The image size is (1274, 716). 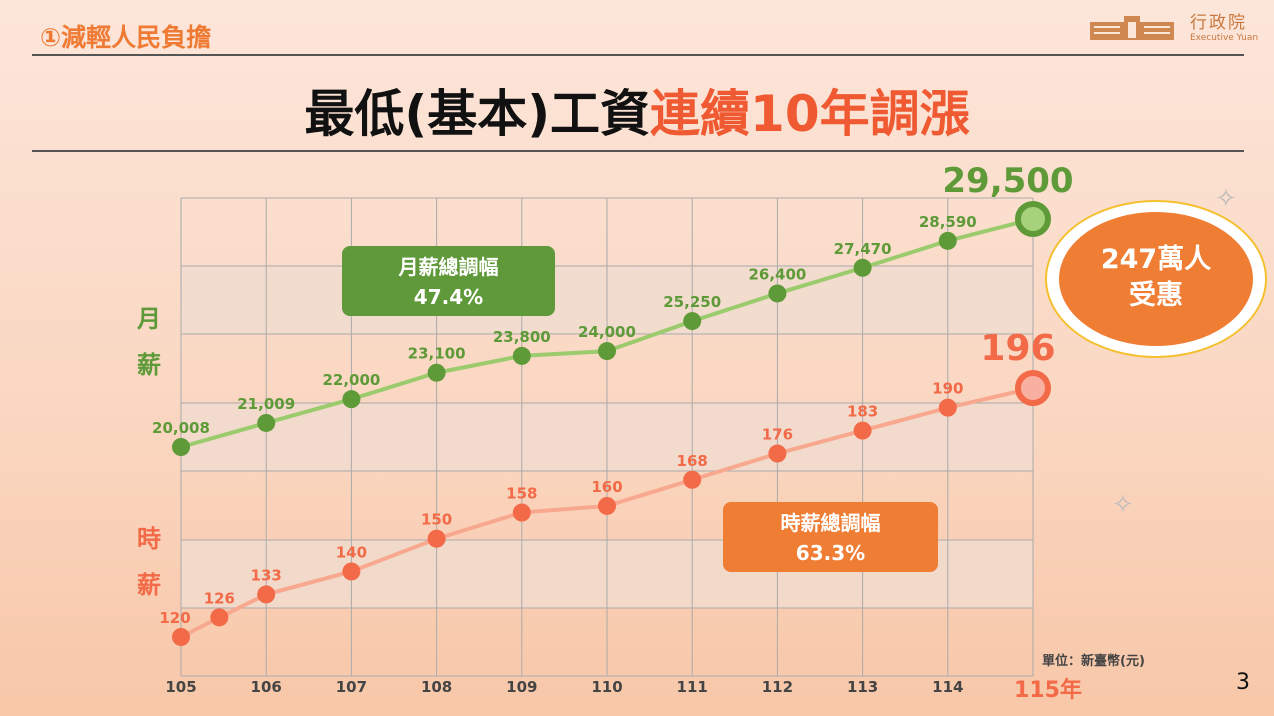 I want to click on hourly-data-label: 158, so click(x=521, y=494).